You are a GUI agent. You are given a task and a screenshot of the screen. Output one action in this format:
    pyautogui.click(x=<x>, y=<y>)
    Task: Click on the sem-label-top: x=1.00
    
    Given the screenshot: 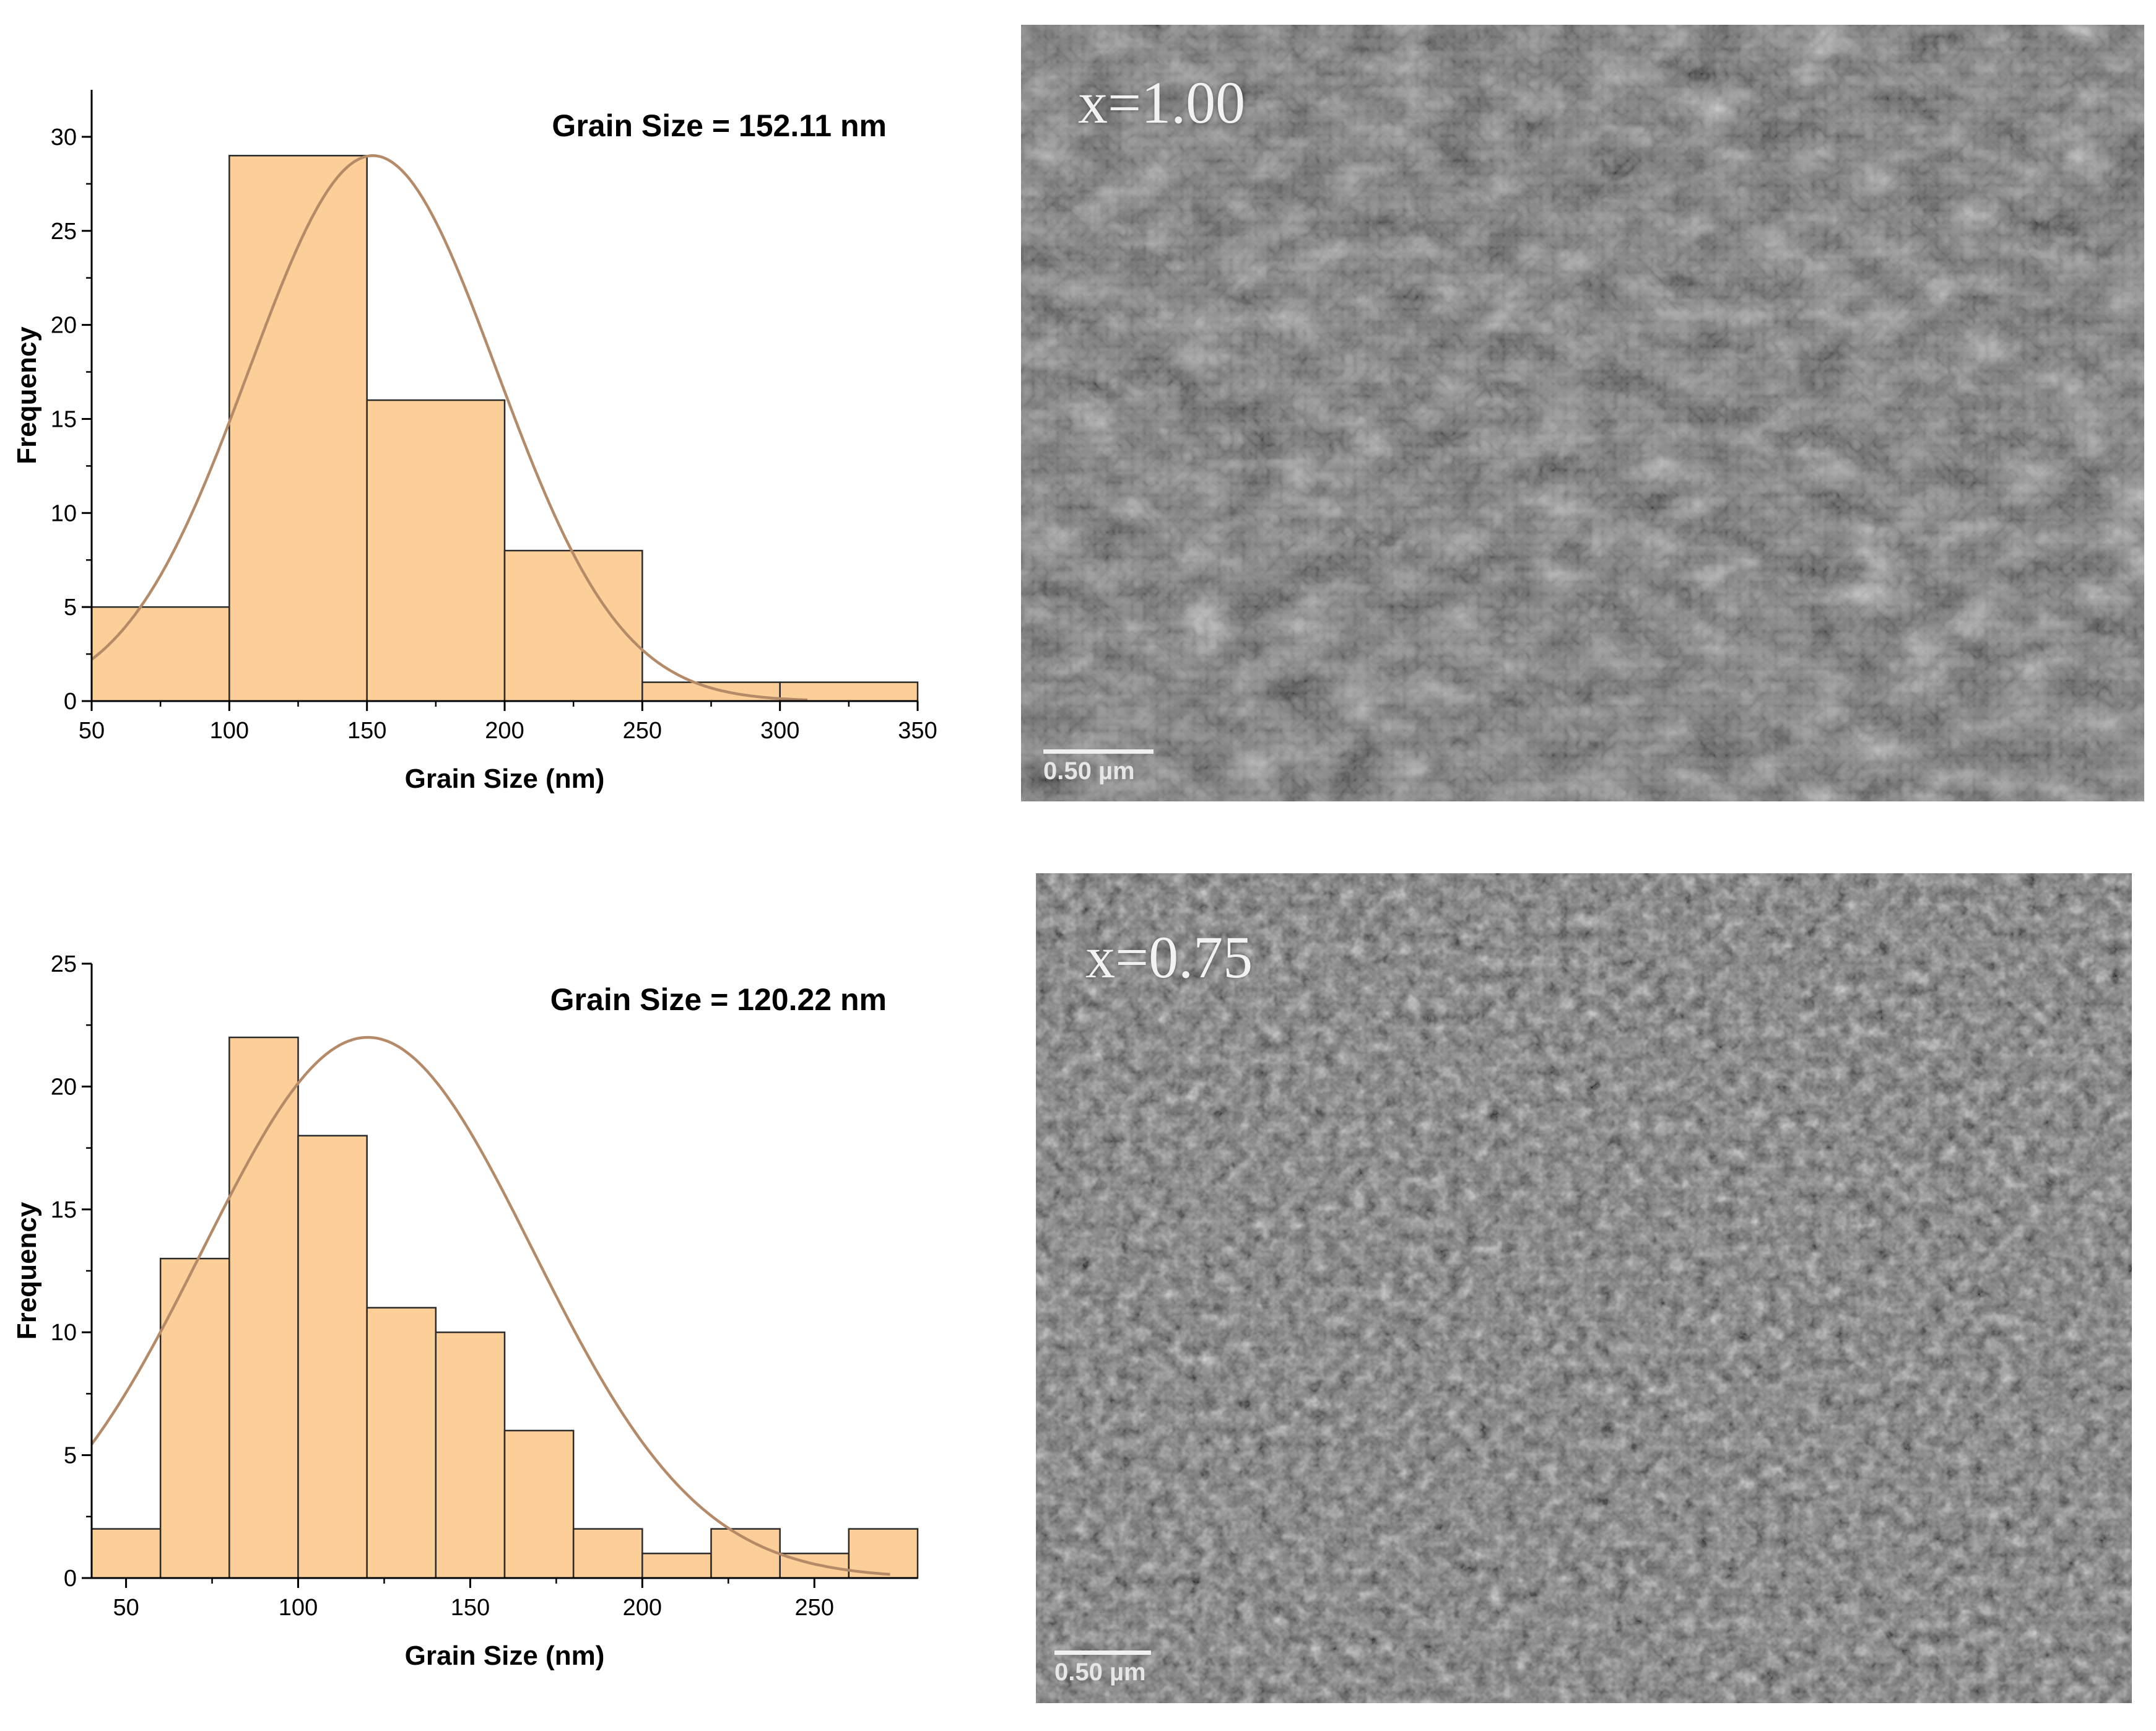 What is the action you would take?
    pyautogui.click(x=1162, y=102)
    